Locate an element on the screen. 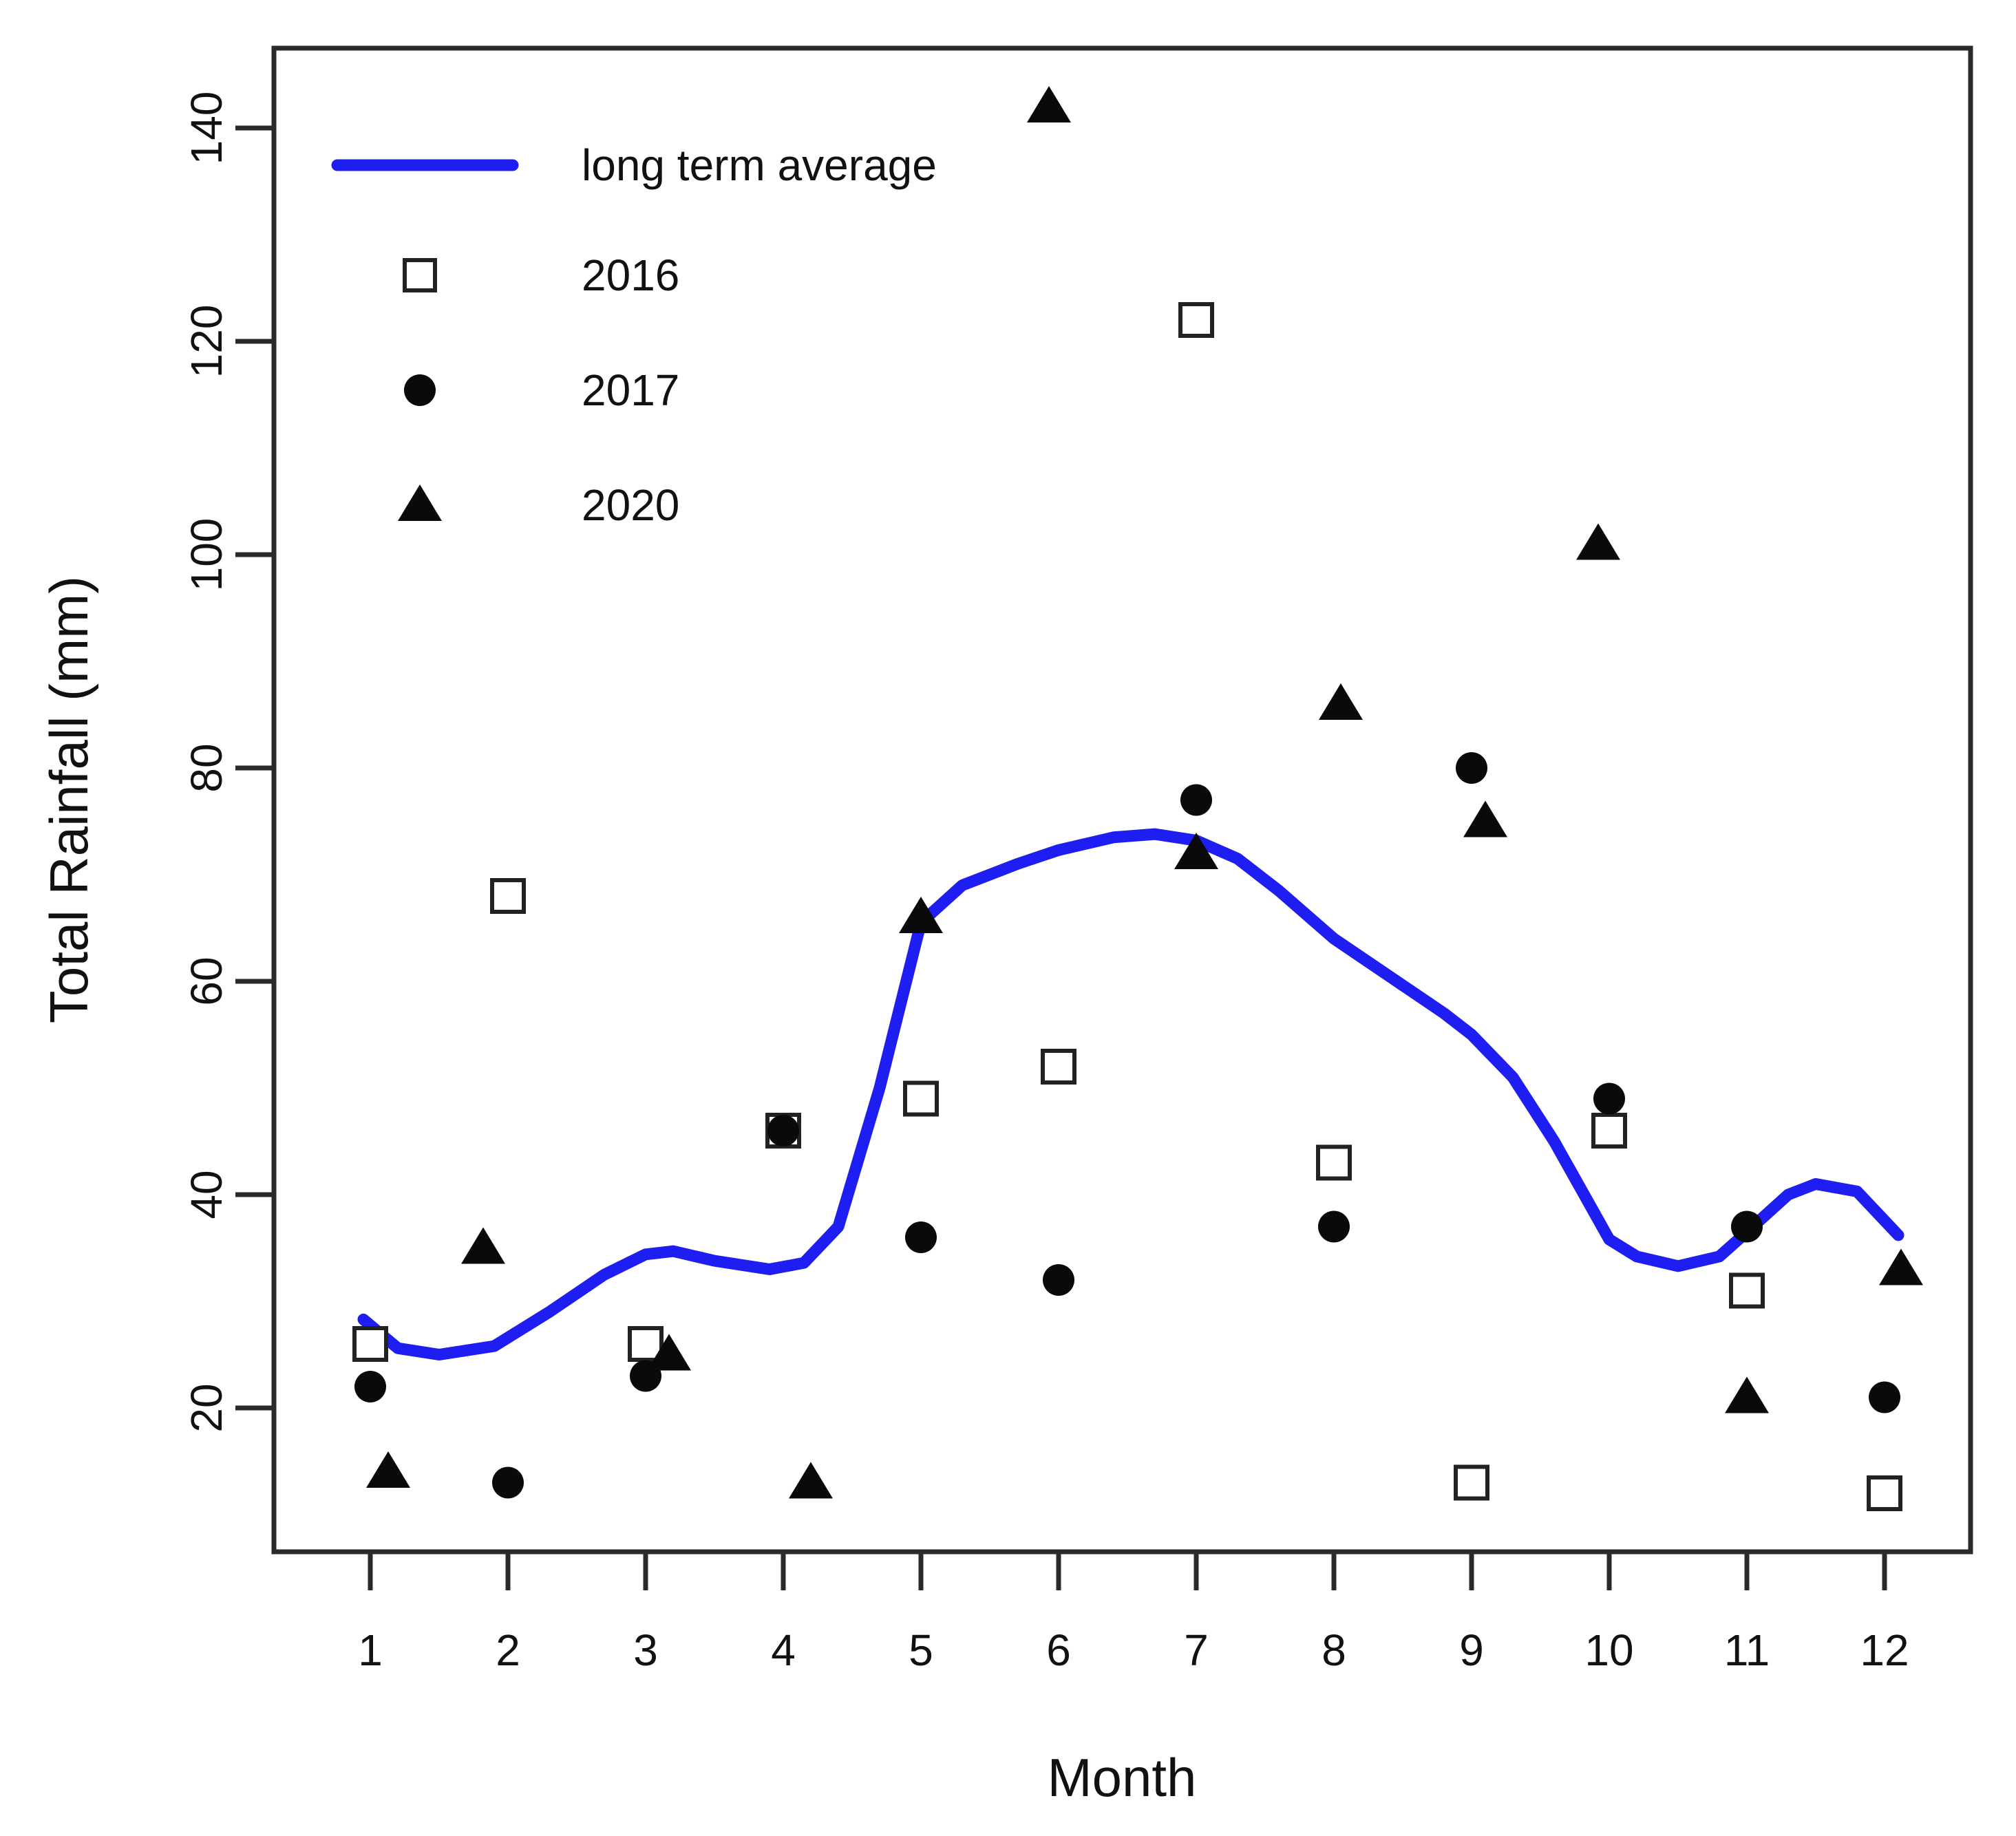 This screenshot has width=2016, height=1836. legend-filled-triangle-icon is located at coordinates (420, 502).